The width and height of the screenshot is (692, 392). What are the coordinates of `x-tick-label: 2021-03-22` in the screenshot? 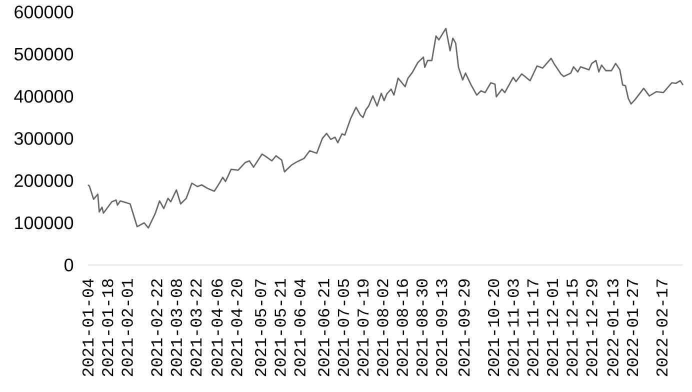 It's located at (196, 327).